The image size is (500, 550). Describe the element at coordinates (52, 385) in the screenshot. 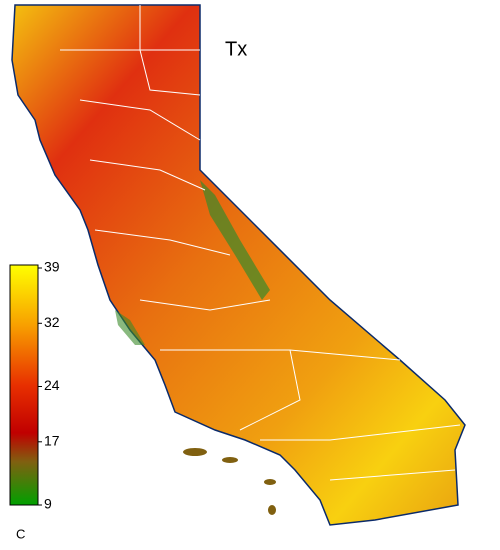

I see `colorbar-tick-label: 24` at that location.